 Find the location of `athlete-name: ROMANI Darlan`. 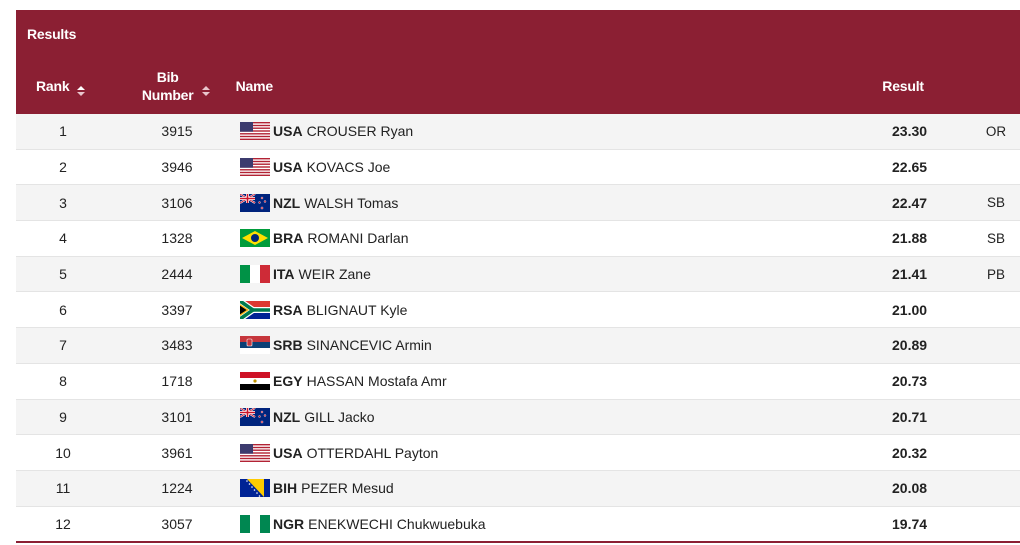

athlete-name: ROMANI Darlan is located at coordinates (358, 238).